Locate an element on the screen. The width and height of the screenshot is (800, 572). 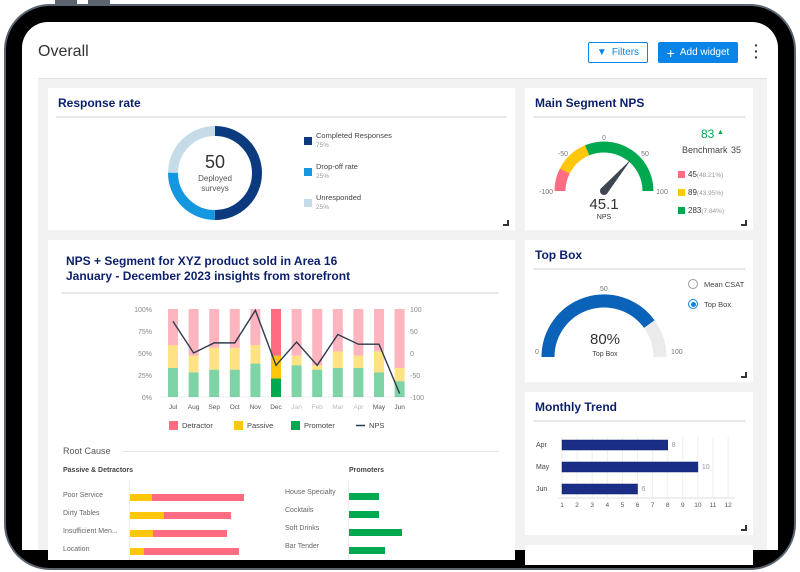
breakdown-count: 283(7.84%) is located at coordinates (706, 210).